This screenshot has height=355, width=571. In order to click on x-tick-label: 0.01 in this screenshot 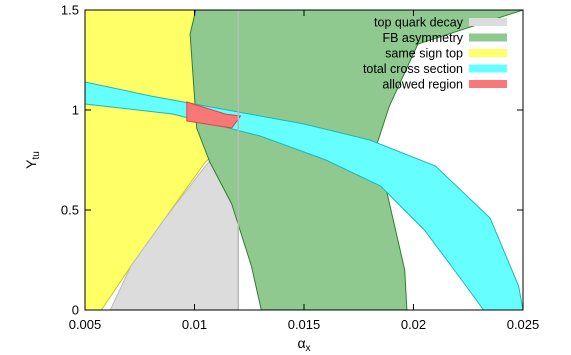, I will do `click(194, 324)`.